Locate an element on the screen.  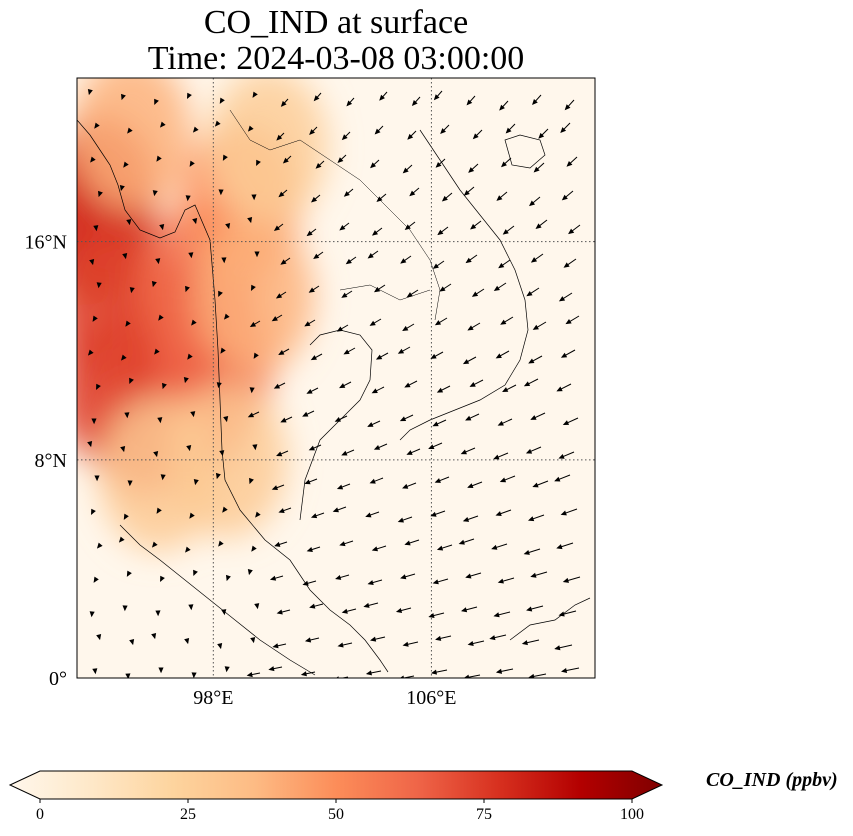
lat-tick-label: 16°N is located at coordinates (46, 243).